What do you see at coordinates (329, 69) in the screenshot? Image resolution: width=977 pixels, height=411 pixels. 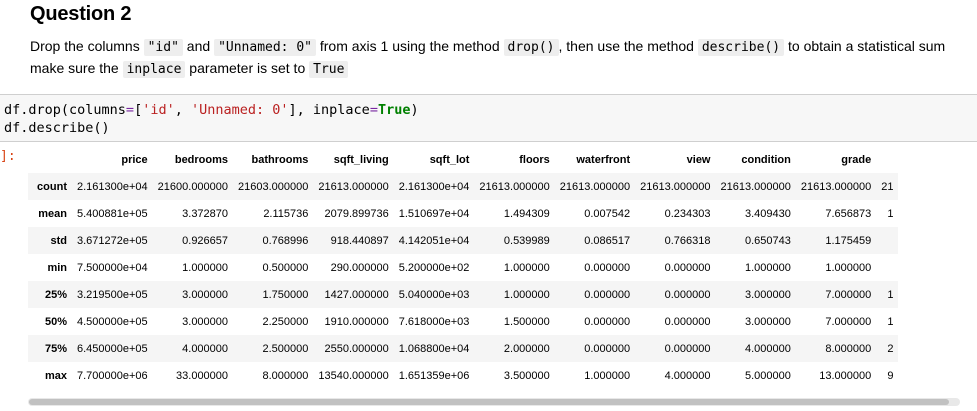 I see `true-value-code: True` at bounding box center [329, 69].